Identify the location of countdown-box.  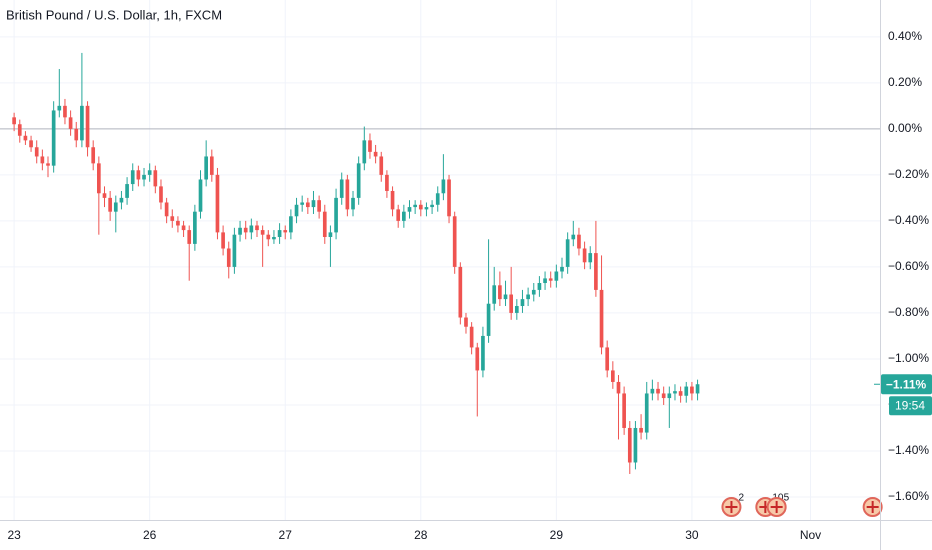
(910, 406).